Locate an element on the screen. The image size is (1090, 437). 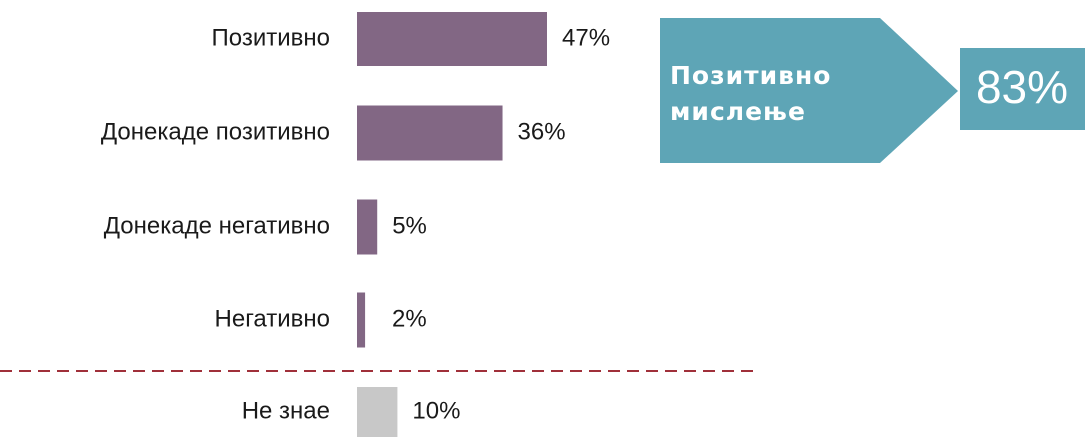
callout-value: 83% is located at coordinates (1022, 87).